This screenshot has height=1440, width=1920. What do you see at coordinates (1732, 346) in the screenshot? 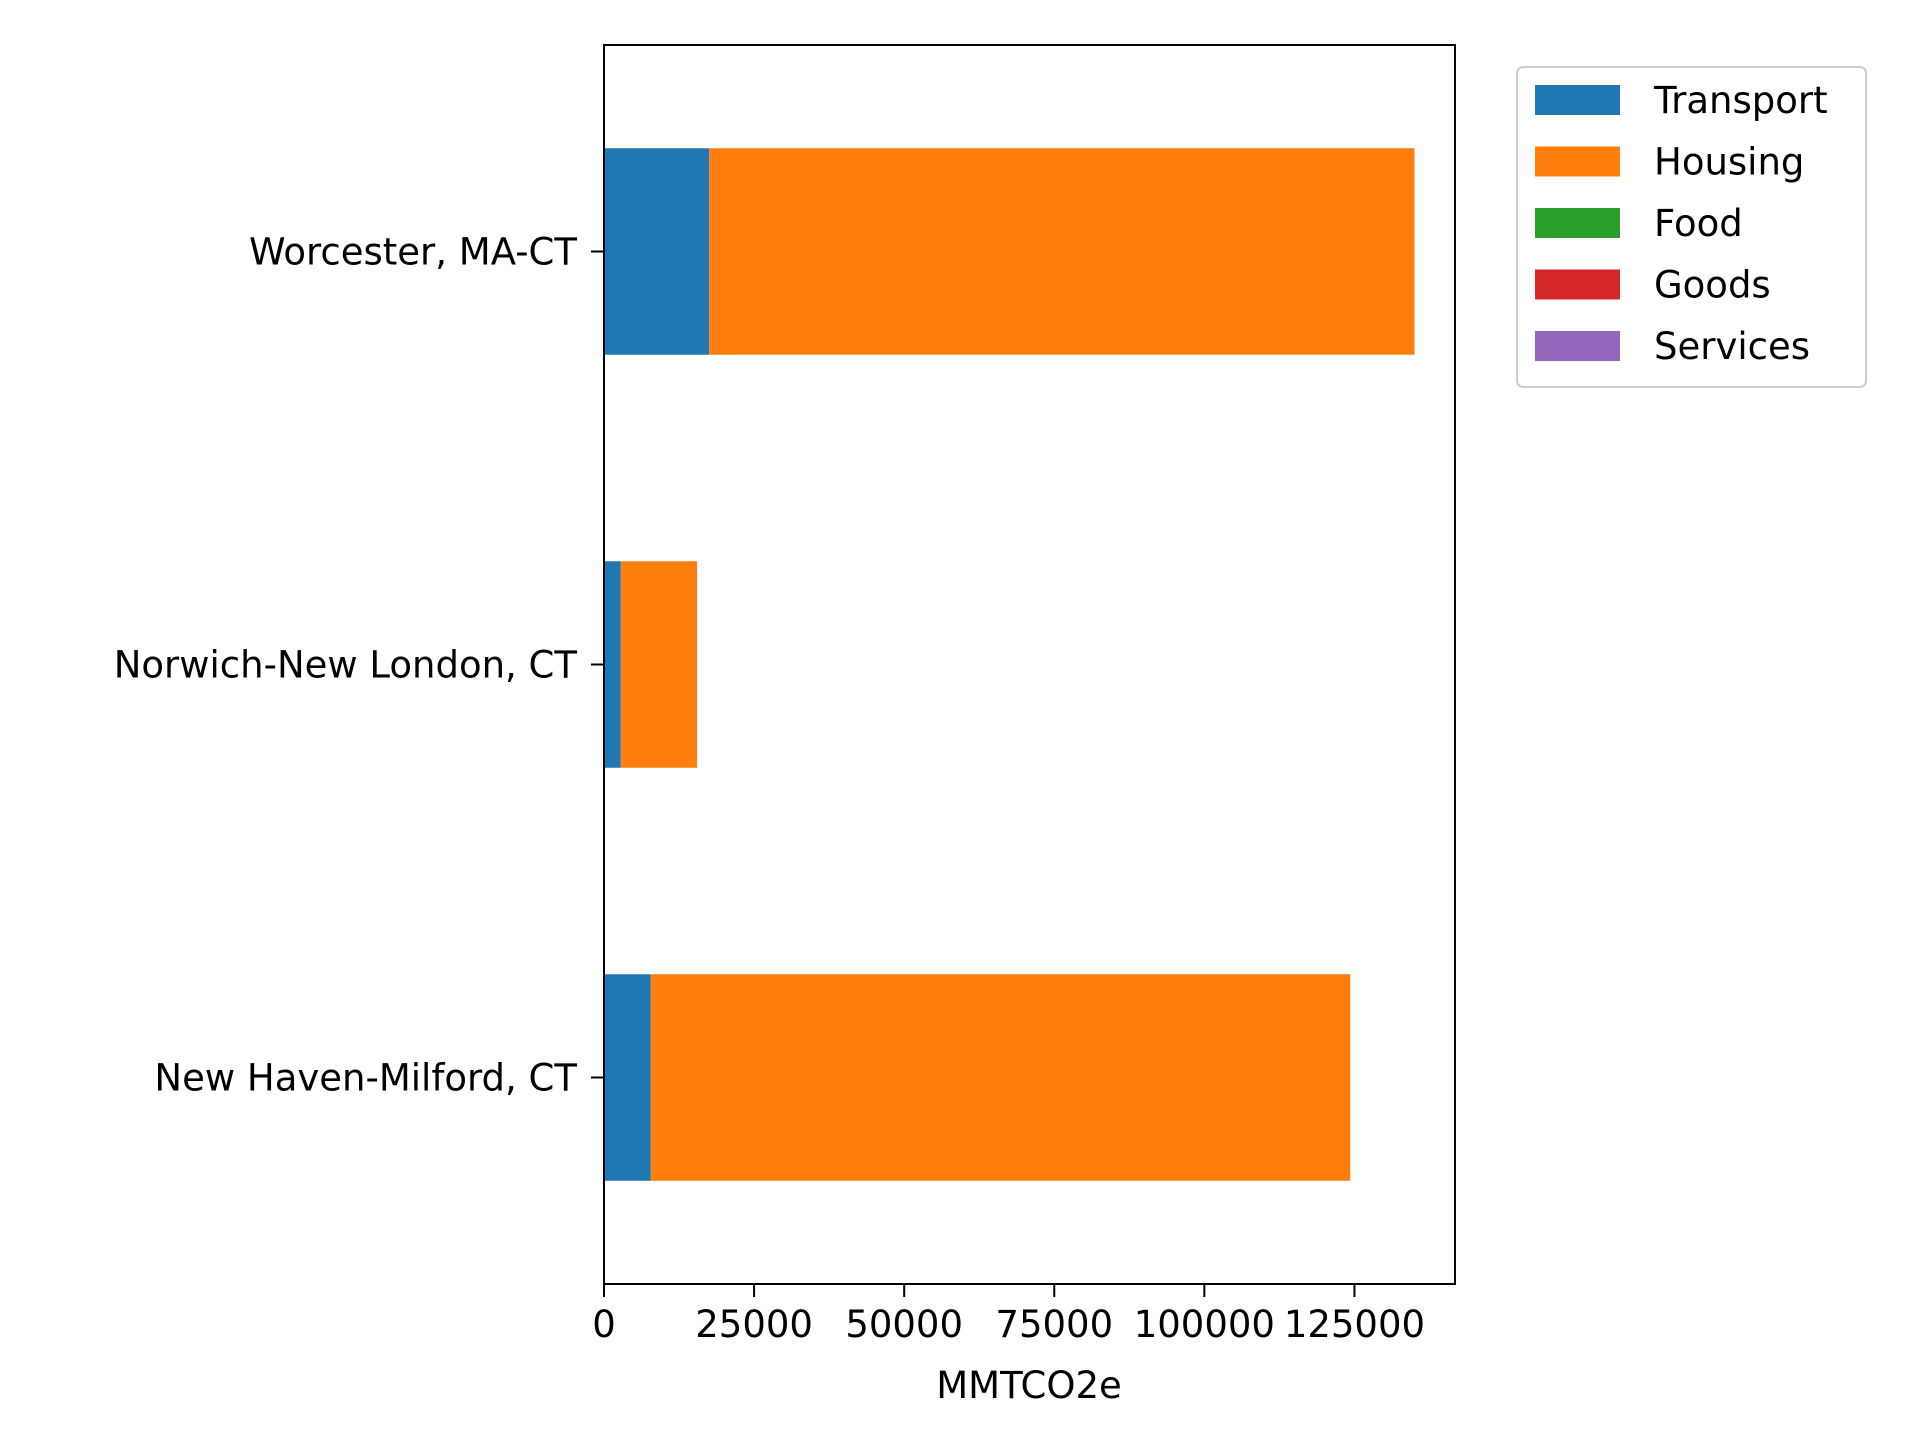
I see `legend-label-services: Services` at bounding box center [1732, 346].